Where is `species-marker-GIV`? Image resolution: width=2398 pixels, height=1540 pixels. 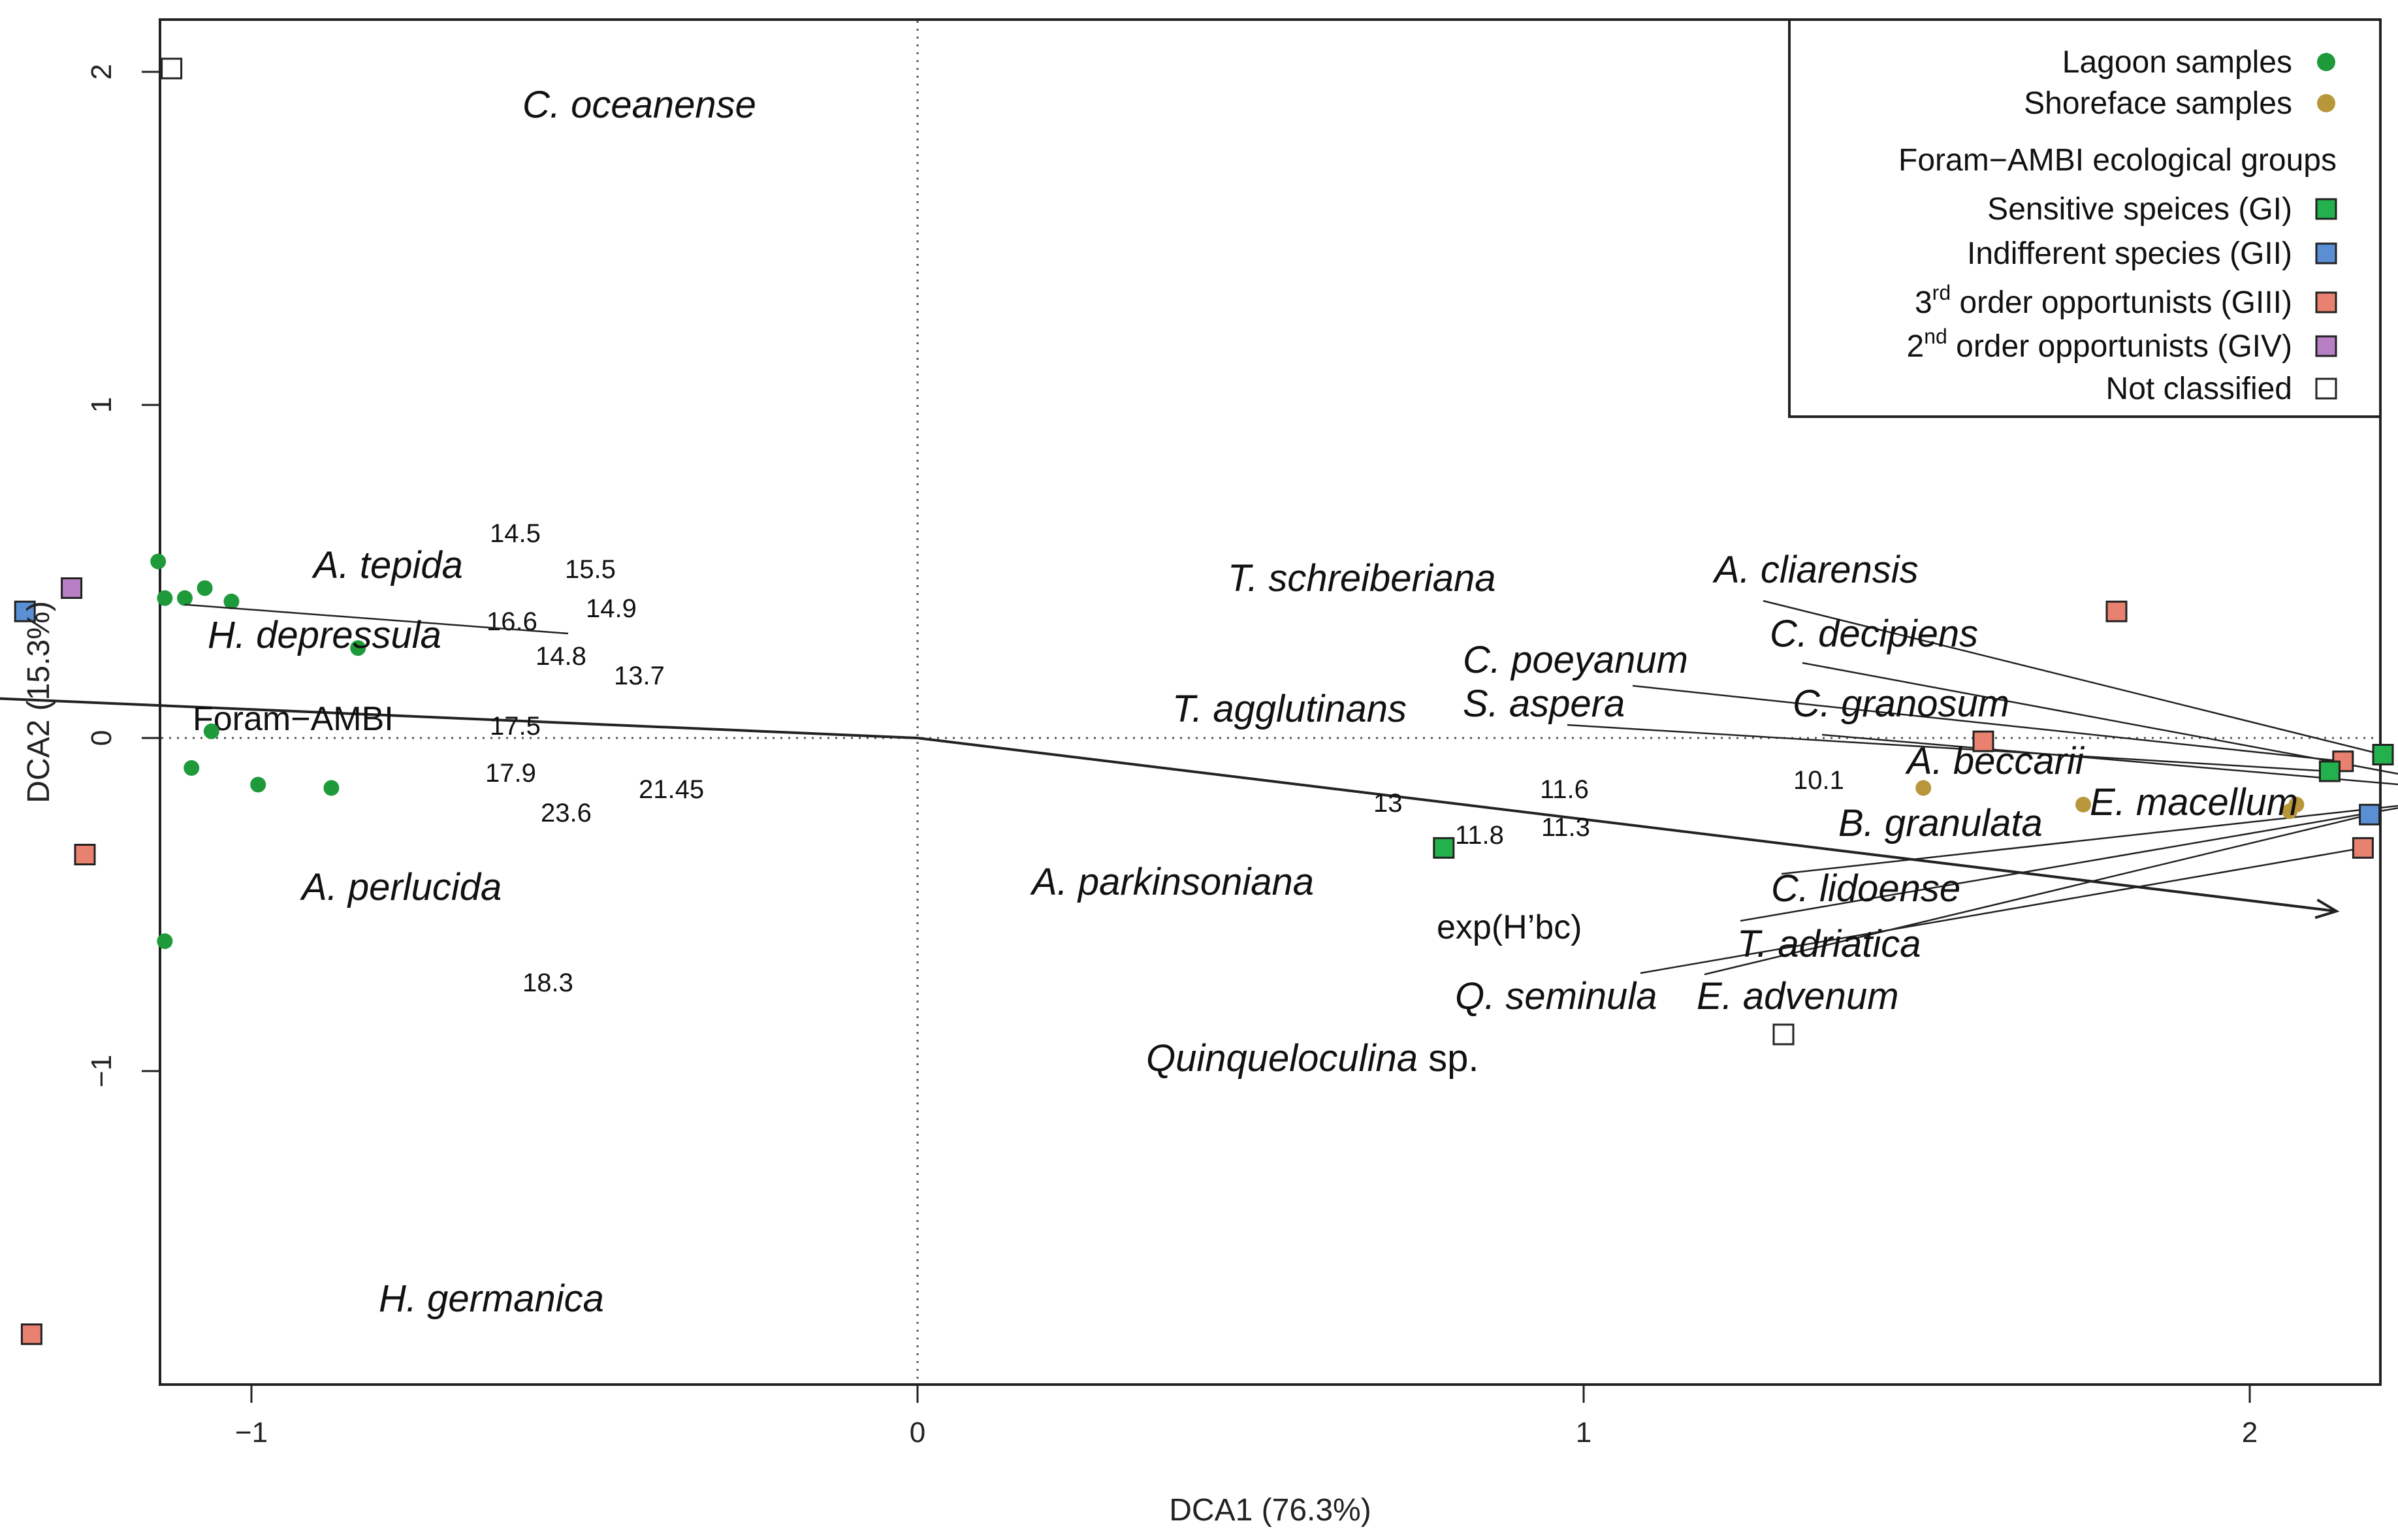 species-marker-GIV is located at coordinates (72, 588).